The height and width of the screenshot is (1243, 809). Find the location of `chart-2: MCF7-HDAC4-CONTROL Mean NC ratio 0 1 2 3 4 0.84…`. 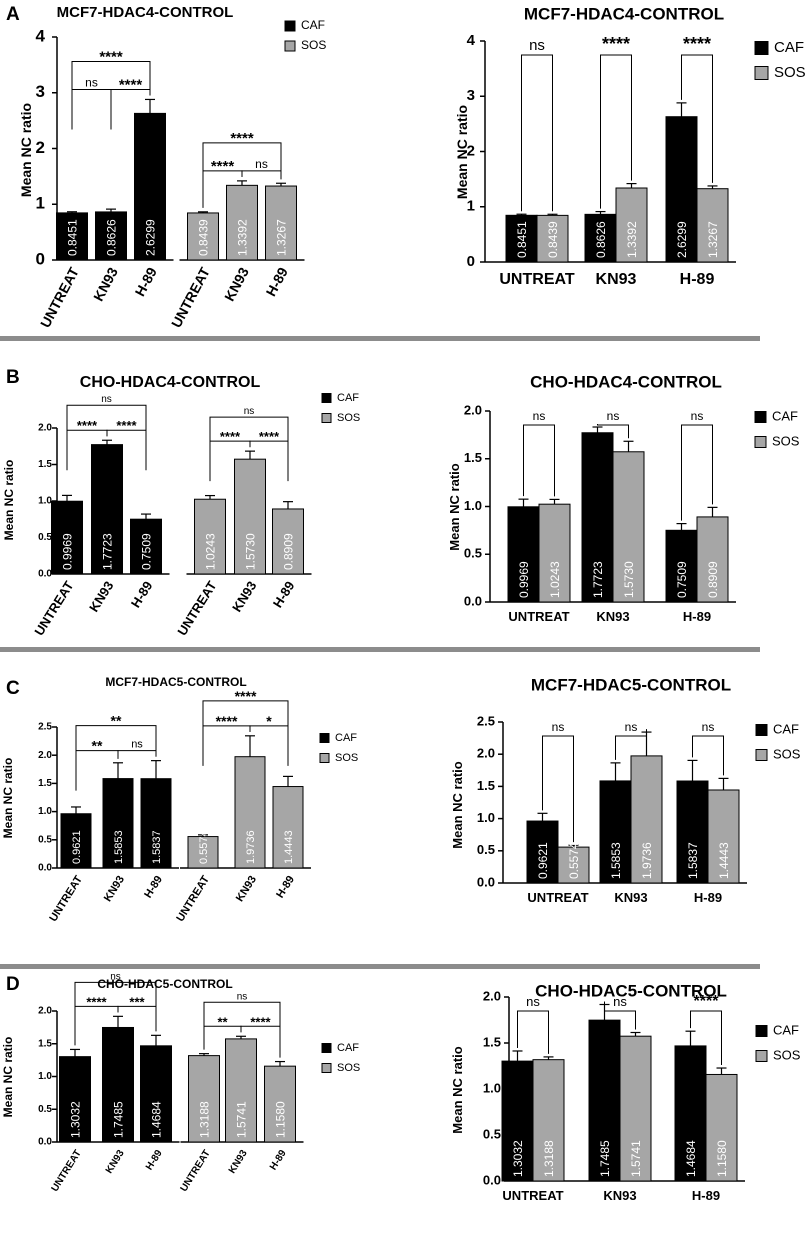

chart-2: MCF7-HDAC4-CONTROL Mean NC ratio 0 1 2 3 4 0.84… is located at coordinates (630, 146).